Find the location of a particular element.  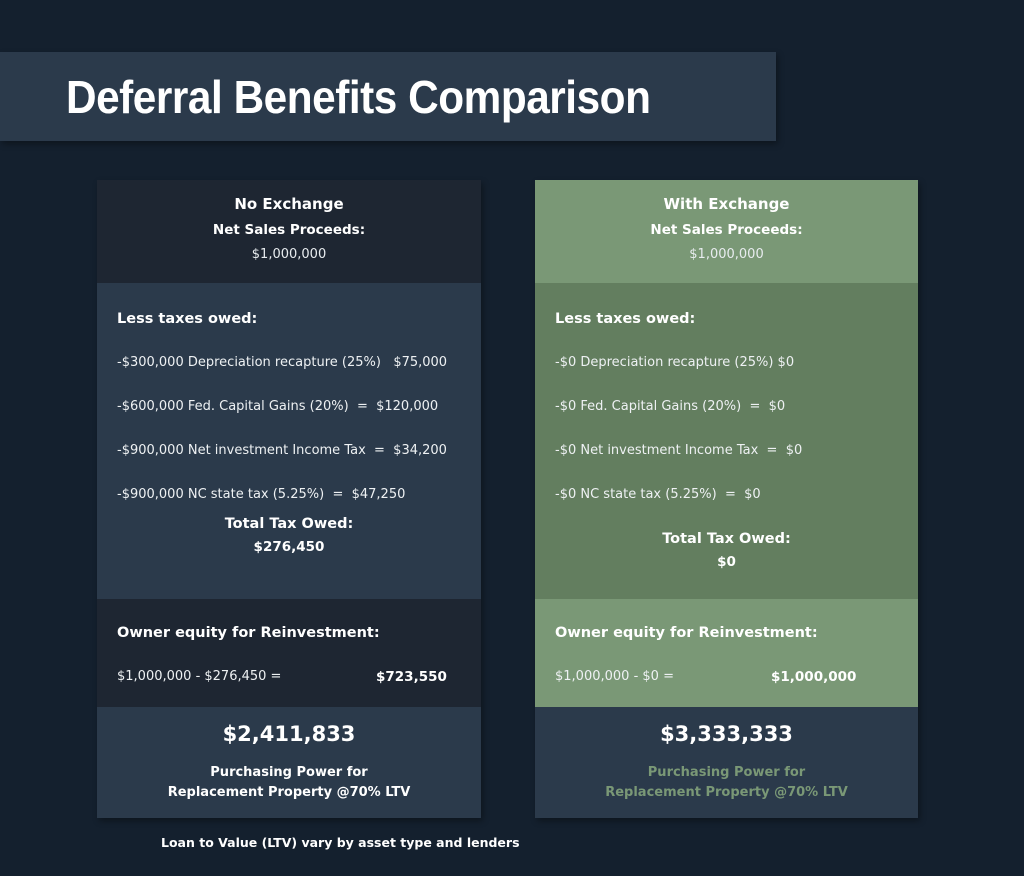

purchasing-power-value: $2,411,833 is located at coordinates (289, 734).